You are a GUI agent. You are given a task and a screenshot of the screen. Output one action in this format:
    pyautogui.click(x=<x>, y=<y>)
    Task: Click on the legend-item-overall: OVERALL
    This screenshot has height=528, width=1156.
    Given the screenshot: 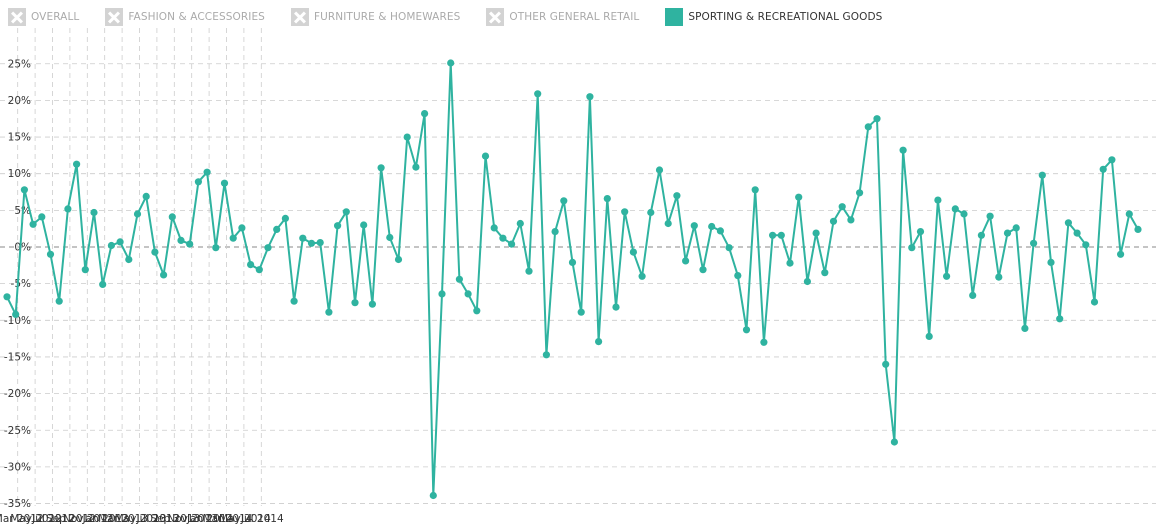 What is the action you would take?
    pyautogui.click(x=43, y=17)
    